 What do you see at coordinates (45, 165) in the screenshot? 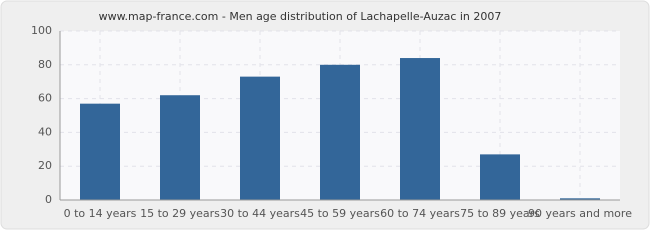
I see `y-tick-label: 20` at bounding box center [45, 165].